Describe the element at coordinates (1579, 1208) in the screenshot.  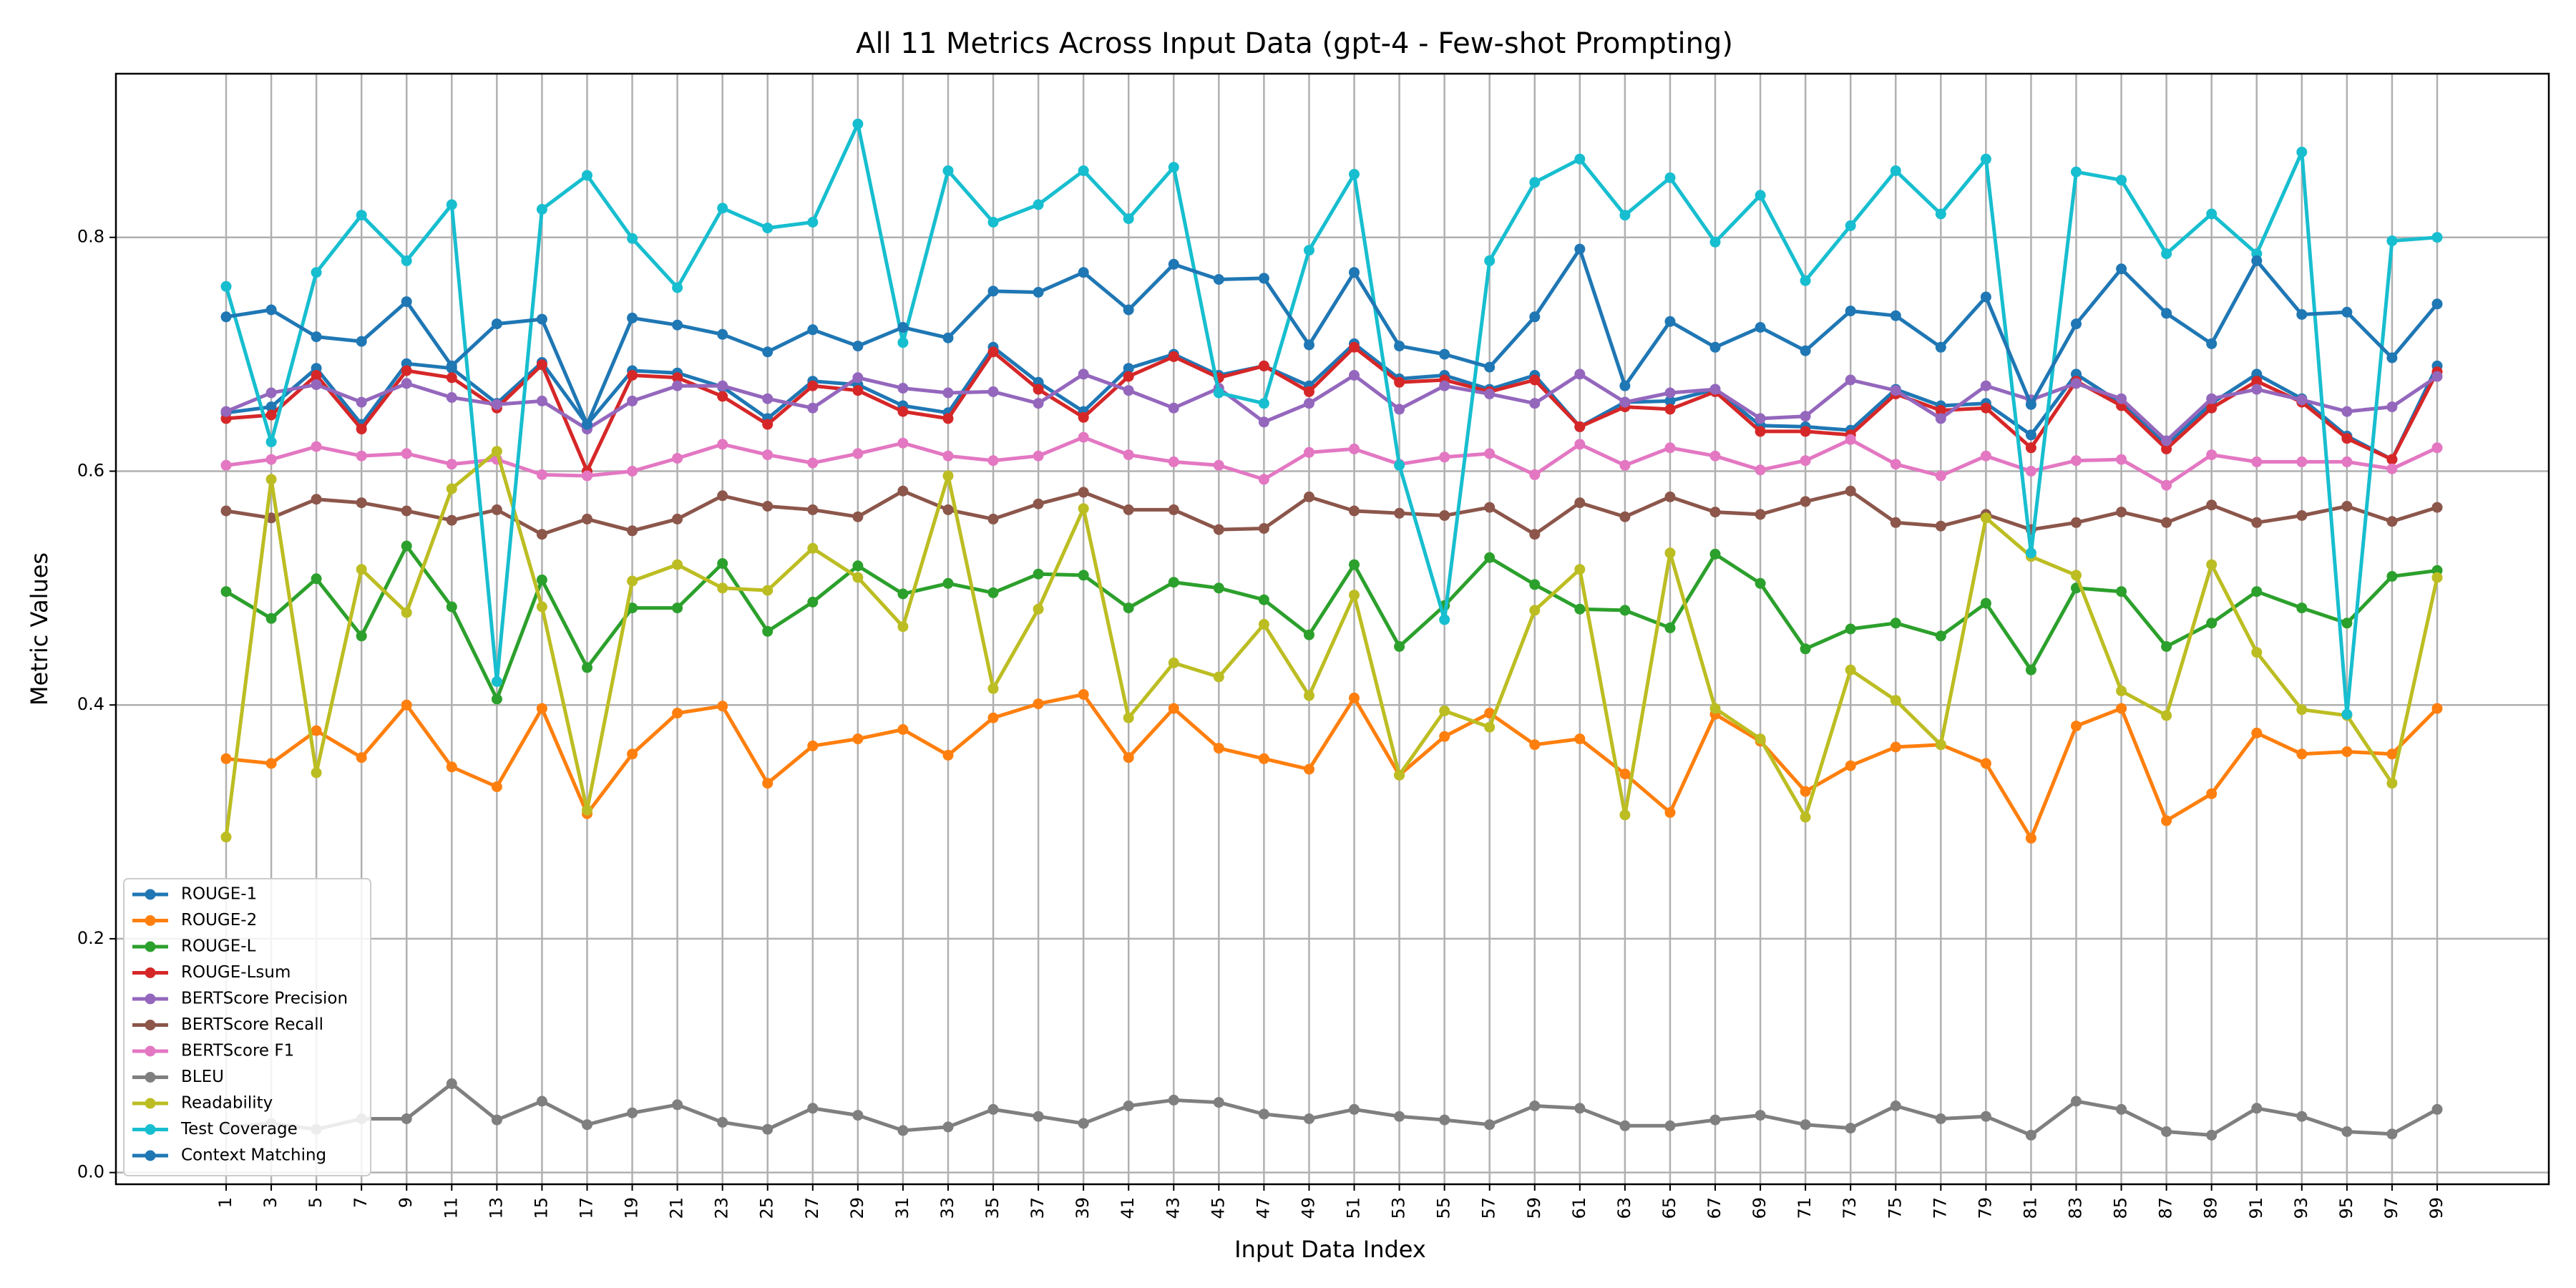
I see `x-tick-label: 61` at that location.